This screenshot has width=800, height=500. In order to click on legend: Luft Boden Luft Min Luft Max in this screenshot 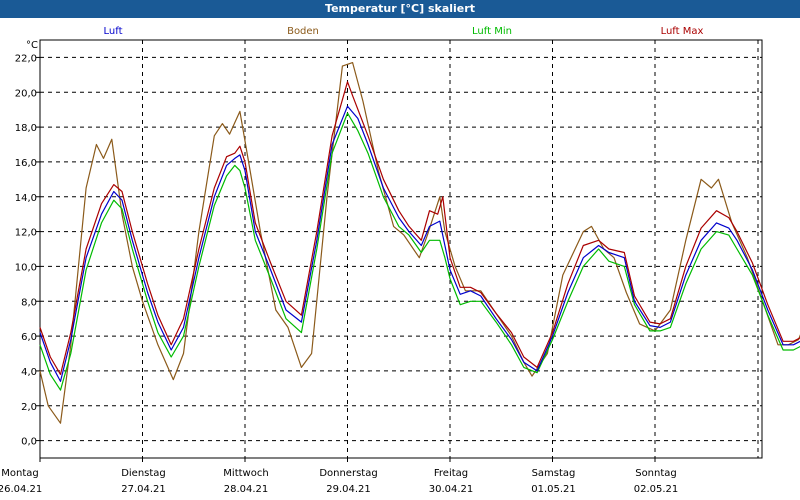, I will do `click(404, 31)`.